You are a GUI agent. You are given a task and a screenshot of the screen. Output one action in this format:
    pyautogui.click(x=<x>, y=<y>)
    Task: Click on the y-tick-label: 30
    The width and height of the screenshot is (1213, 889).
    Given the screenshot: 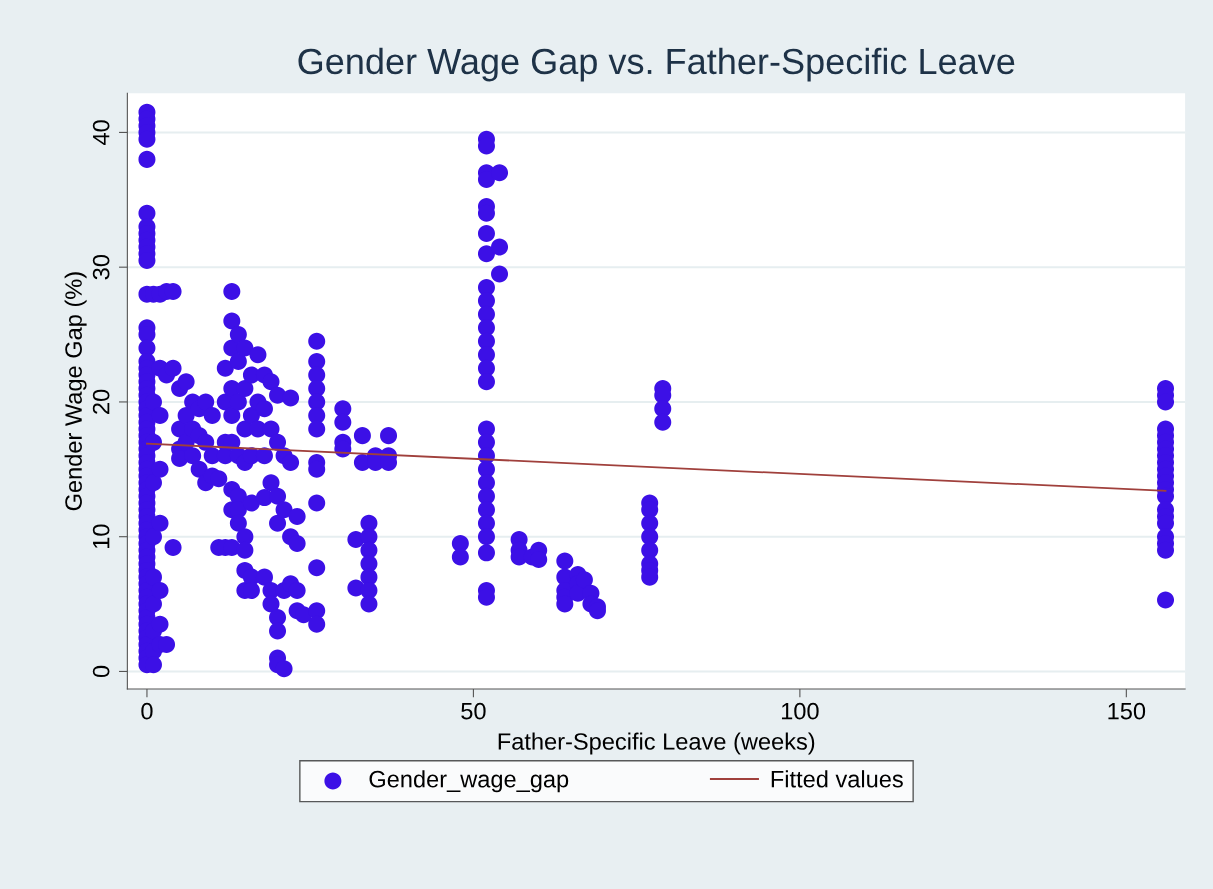 What is the action you would take?
    pyautogui.click(x=101, y=267)
    